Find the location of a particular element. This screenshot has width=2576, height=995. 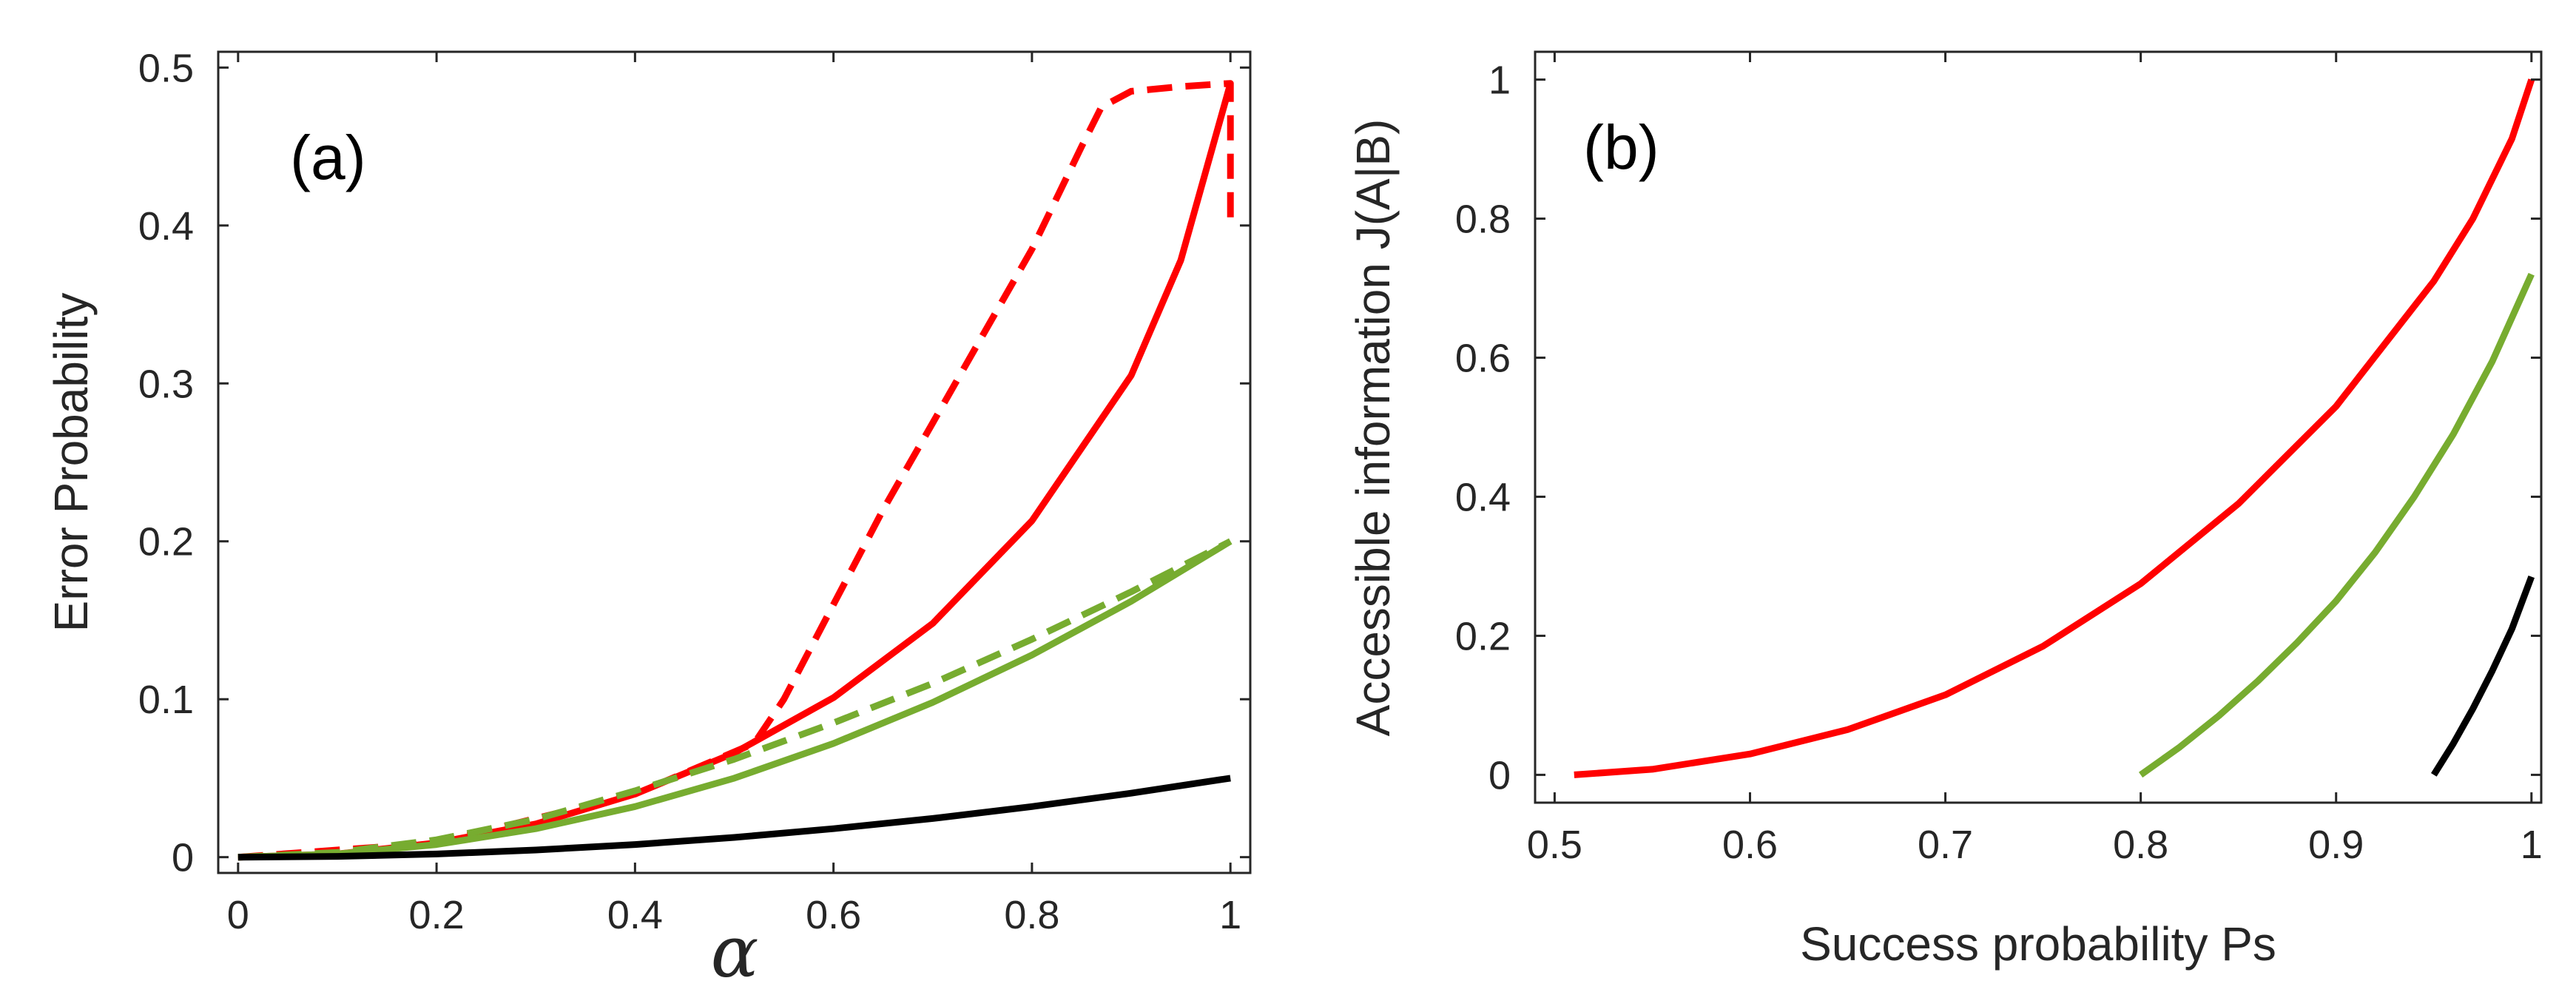

y-tick-label: 1 is located at coordinates (1499, 80).